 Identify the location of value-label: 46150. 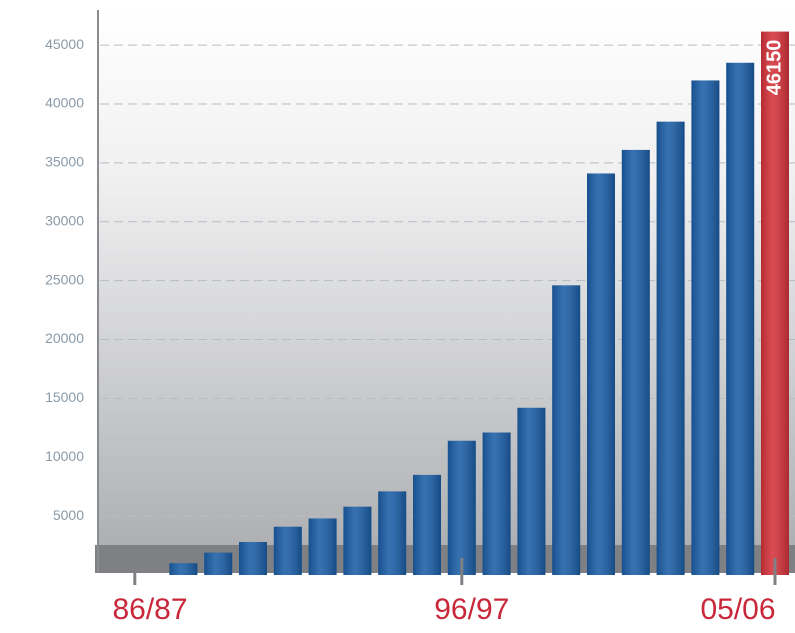
(774, 68).